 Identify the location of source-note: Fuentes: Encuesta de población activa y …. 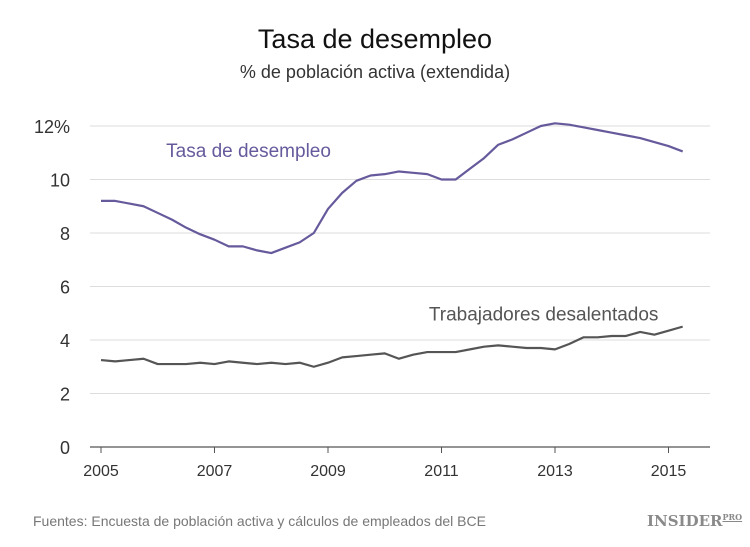
(259, 521).